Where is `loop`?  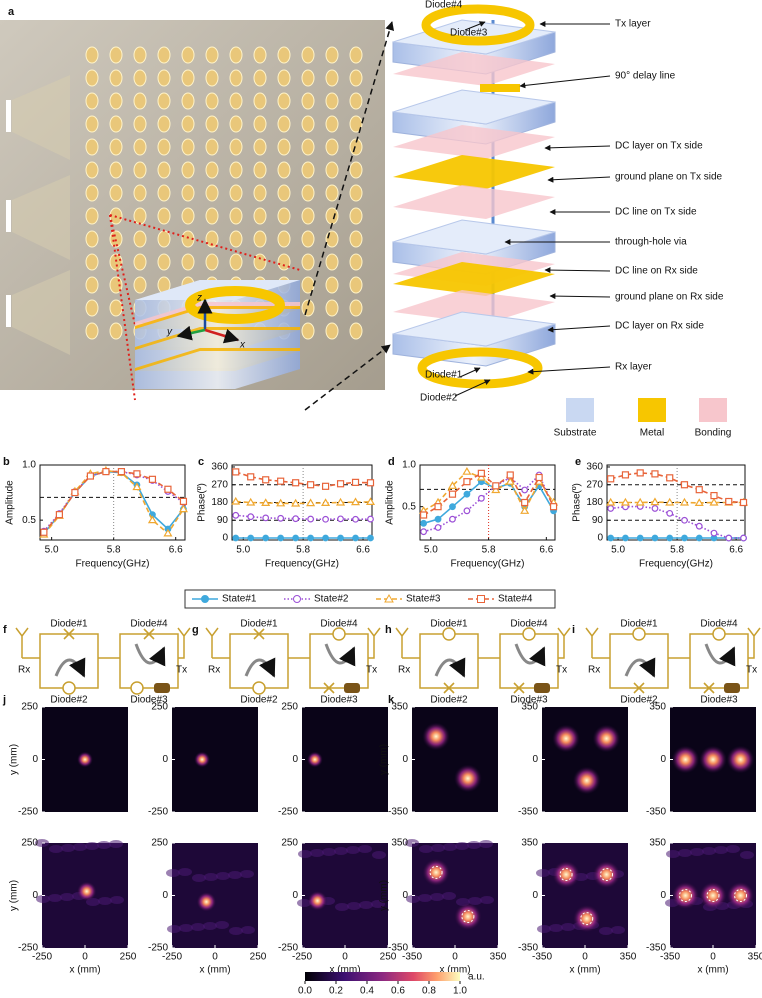 loop is located at coordinates (529, 661).